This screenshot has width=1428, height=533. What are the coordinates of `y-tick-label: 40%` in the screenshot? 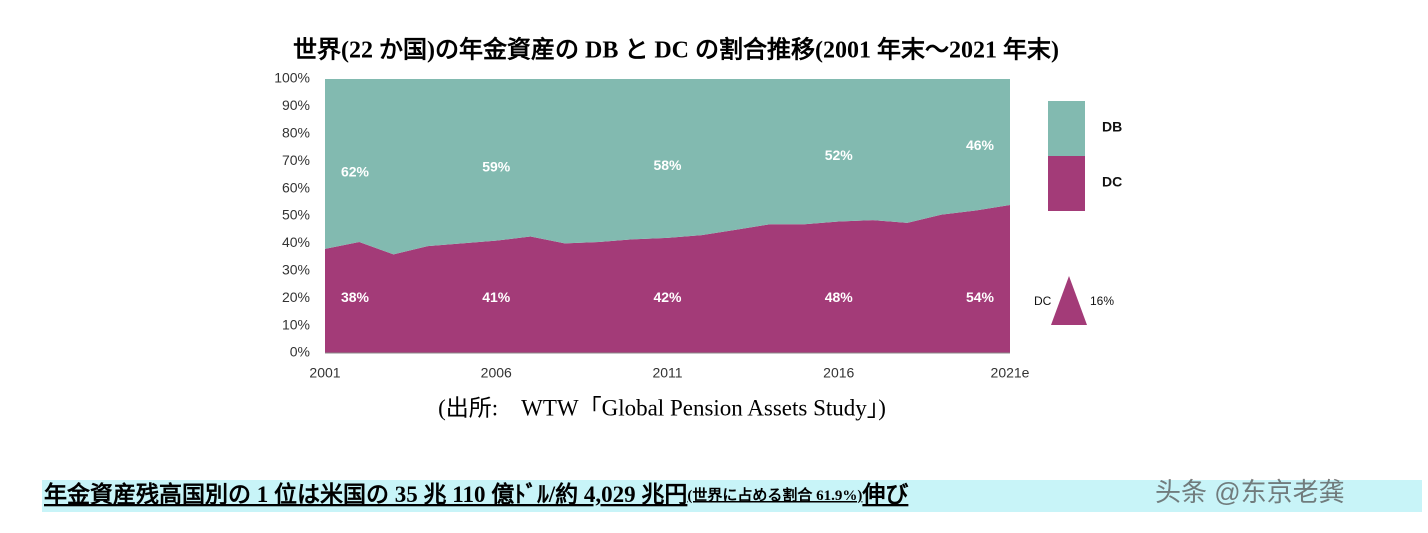 It's located at (296, 242).